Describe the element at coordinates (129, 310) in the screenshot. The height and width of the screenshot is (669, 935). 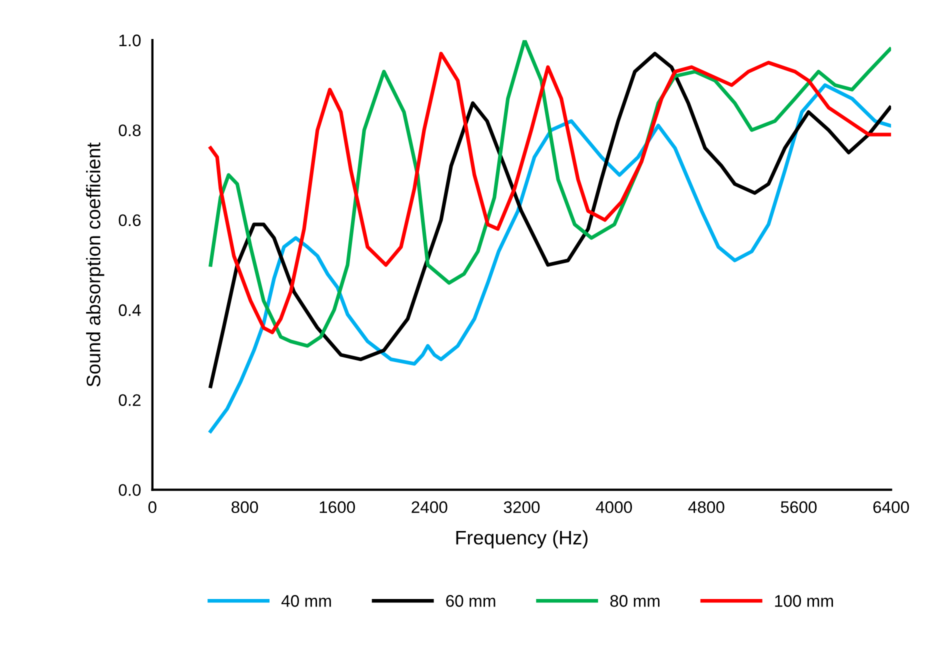
I see `y-tick-label: 0.4` at that location.